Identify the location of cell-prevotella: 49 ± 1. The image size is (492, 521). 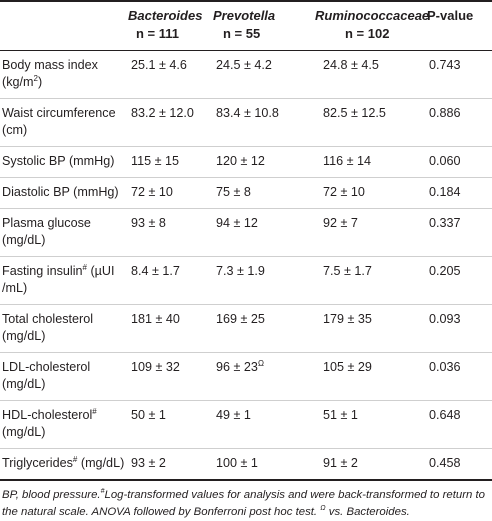
(264, 425).